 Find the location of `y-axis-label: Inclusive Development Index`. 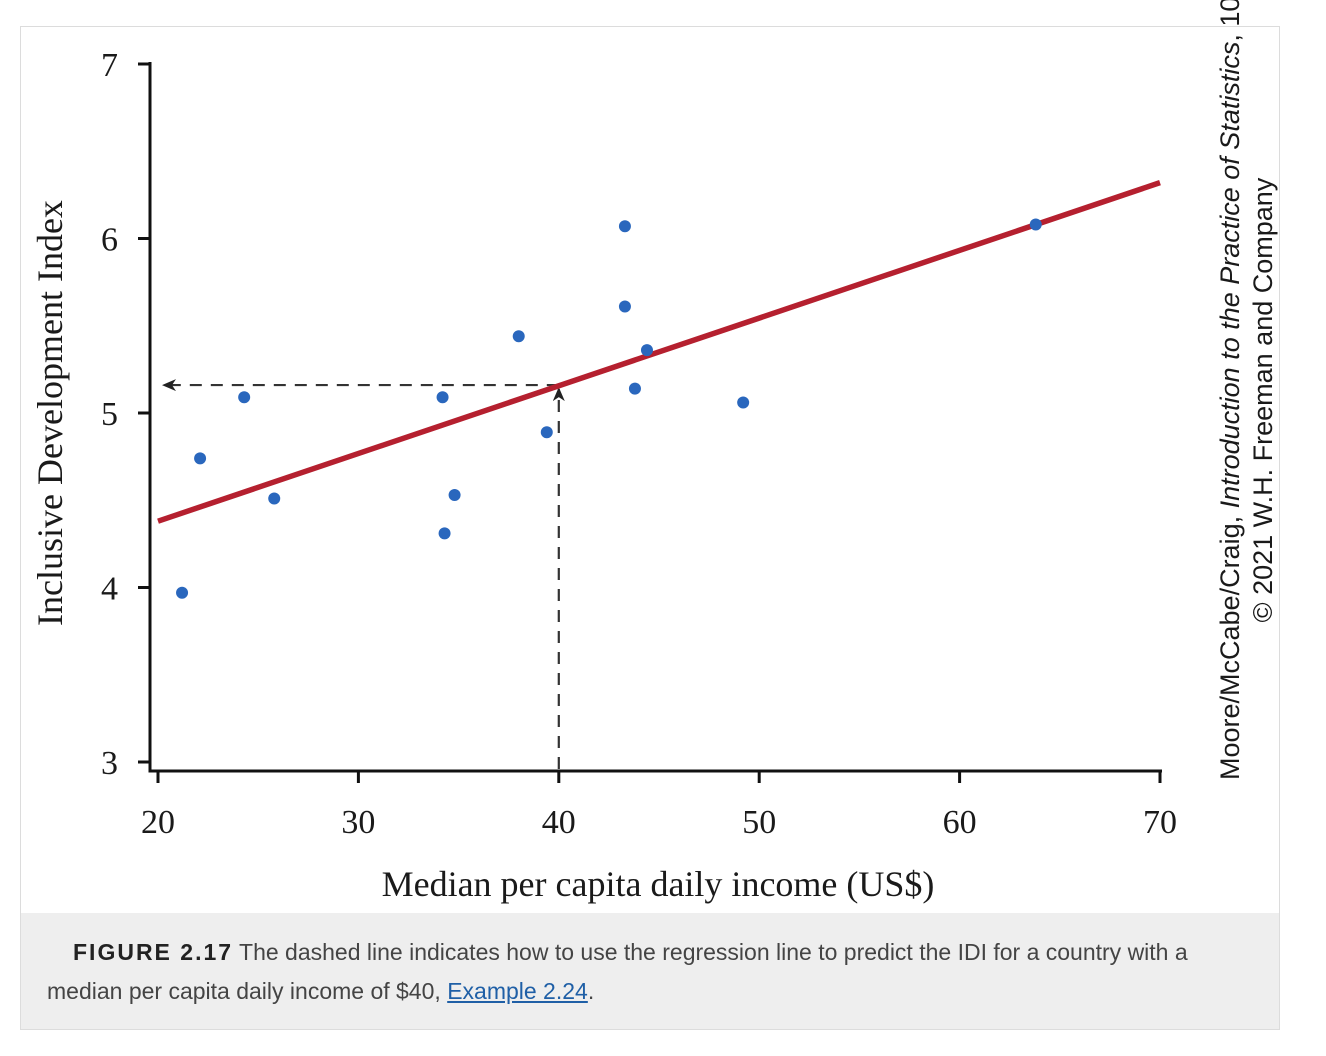

y-axis-label: Inclusive Development Index is located at coordinates (50, 413).